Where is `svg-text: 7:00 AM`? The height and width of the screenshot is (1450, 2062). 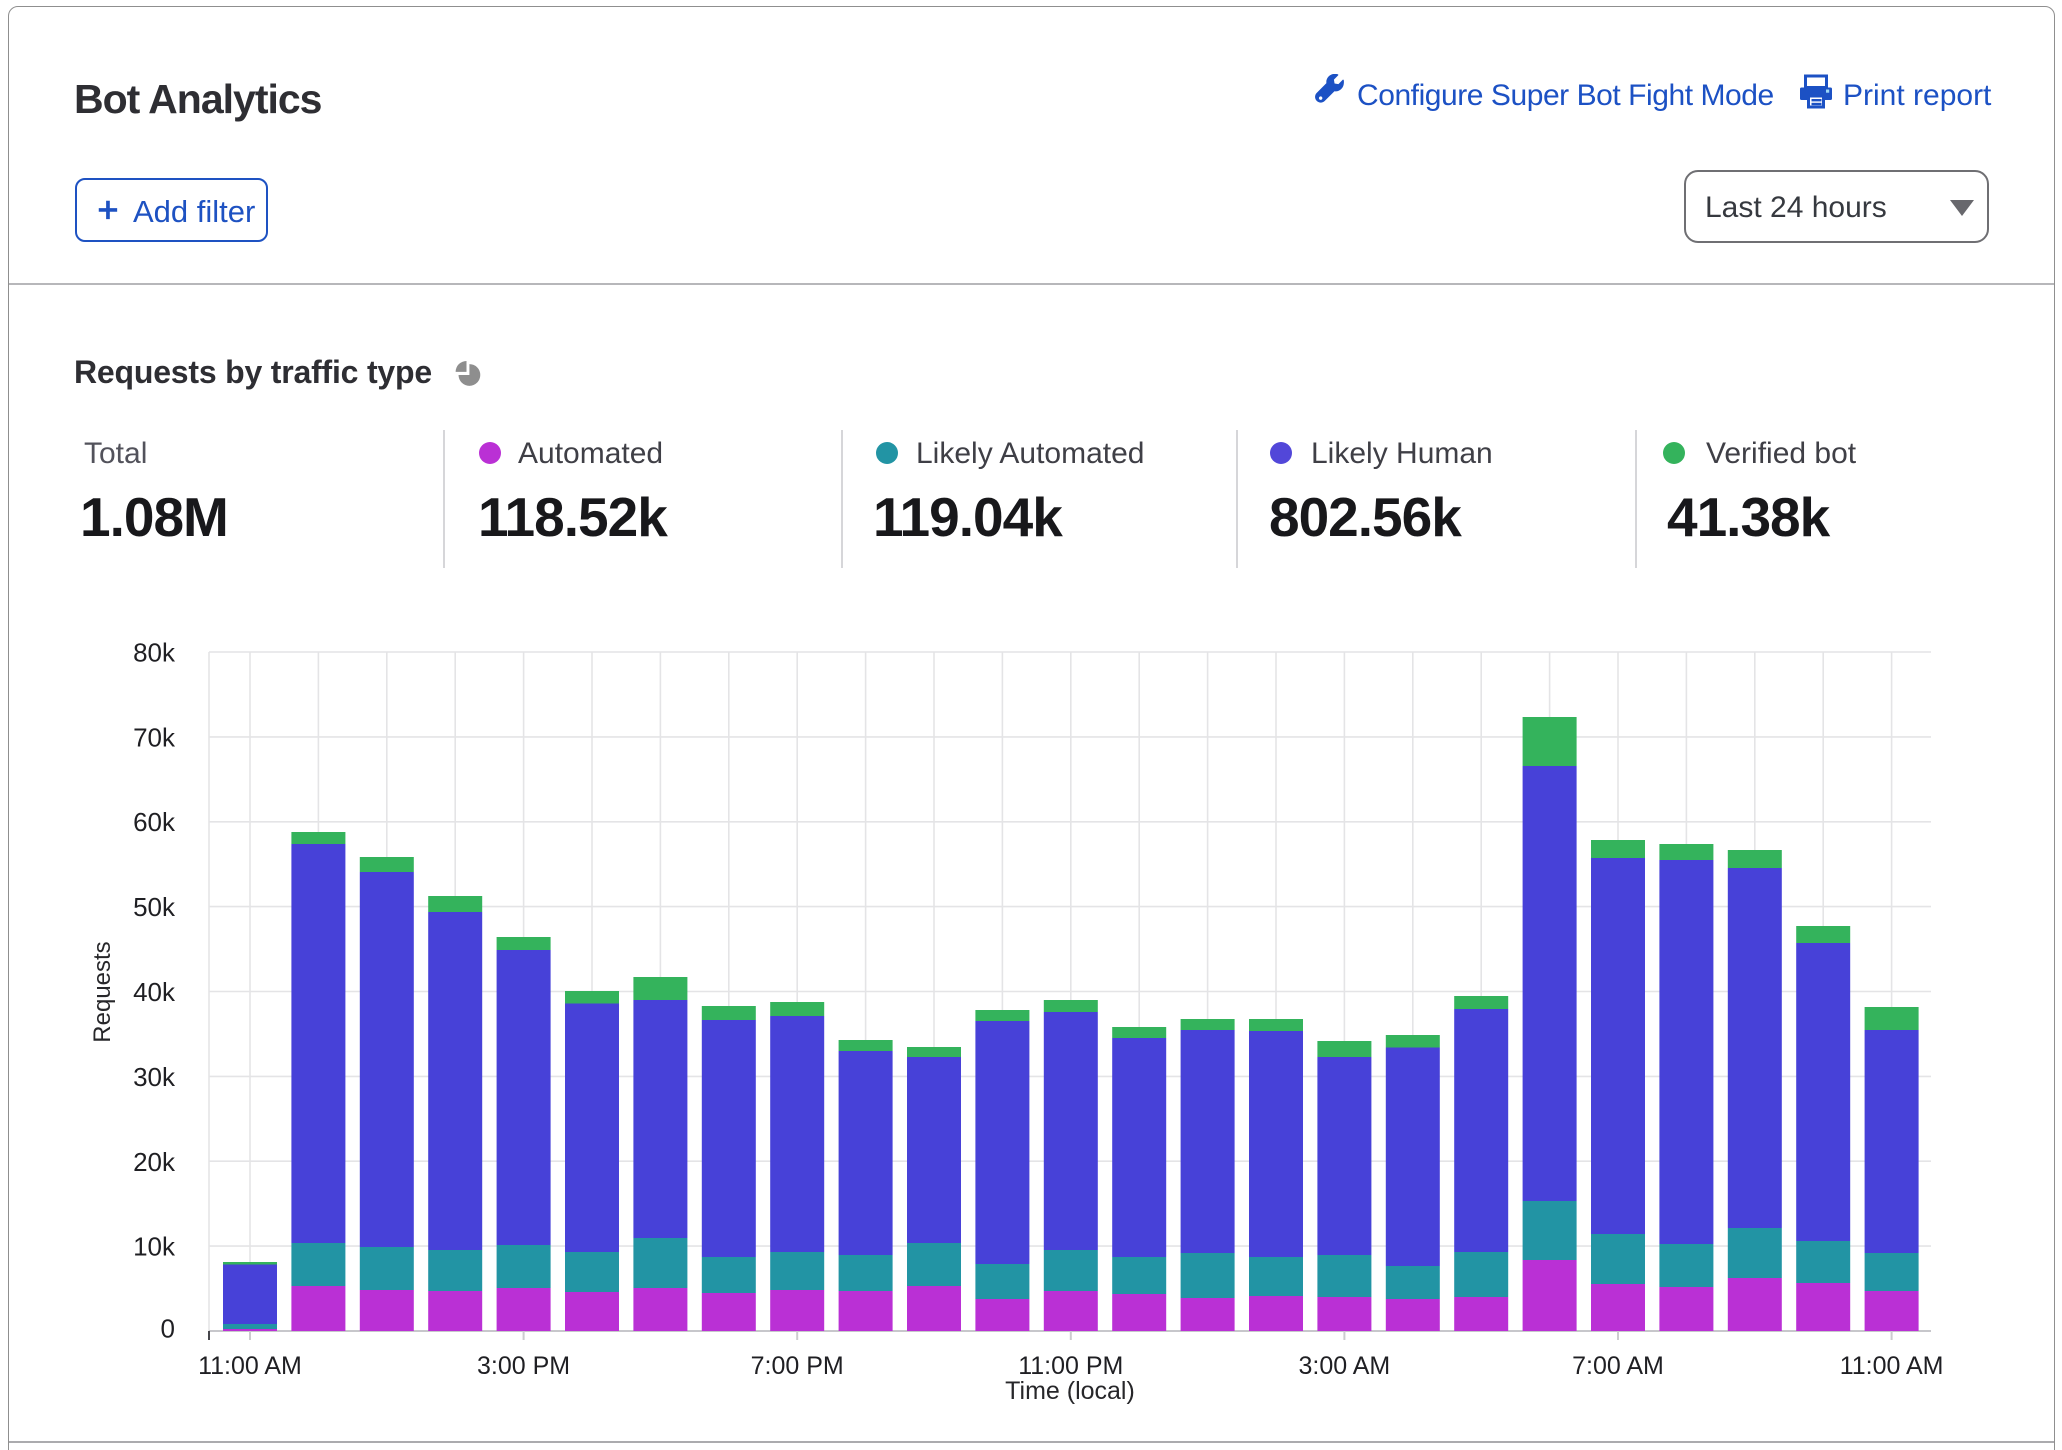 svg-text: 7:00 AM is located at coordinates (1618, 1366).